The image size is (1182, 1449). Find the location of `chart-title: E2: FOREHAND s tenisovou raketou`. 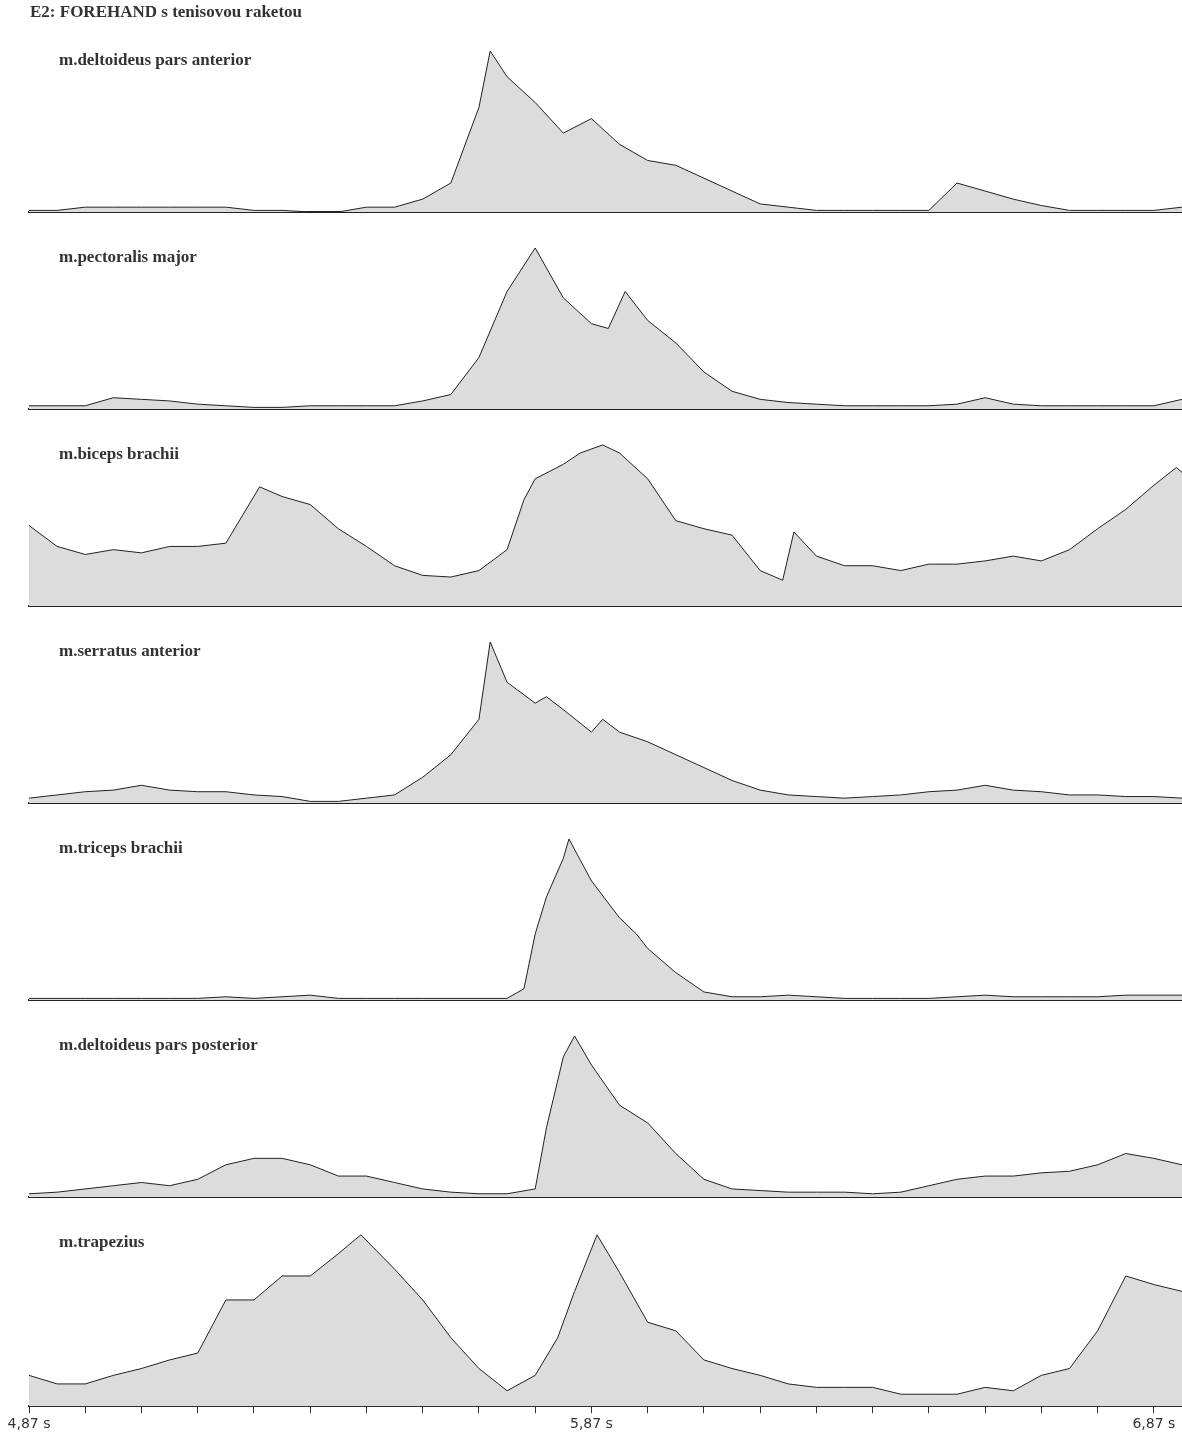

chart-title: E2: FOREHAND s tenisovou raketou is located at coordinates (166, 11).